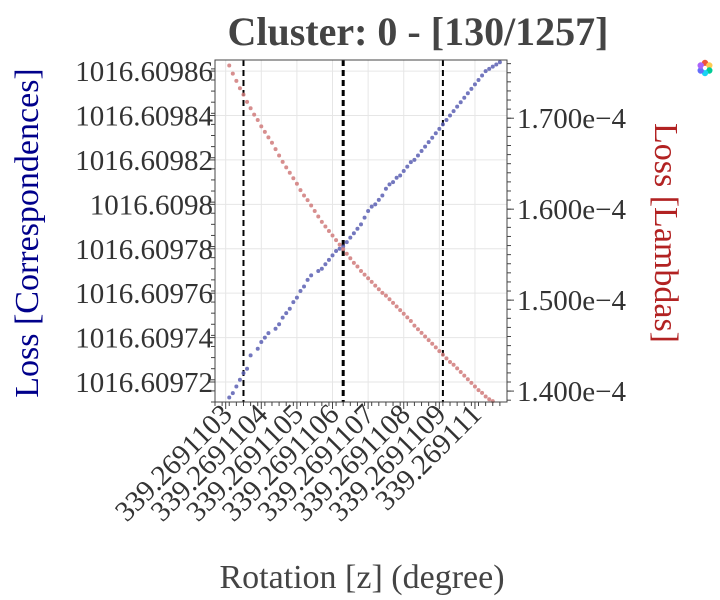 The image size is (720, 600). I want to click on right-y-axis: 1.400e−4 1.500e−4 1.600e−4 1.700e−4, so click(566, 235).